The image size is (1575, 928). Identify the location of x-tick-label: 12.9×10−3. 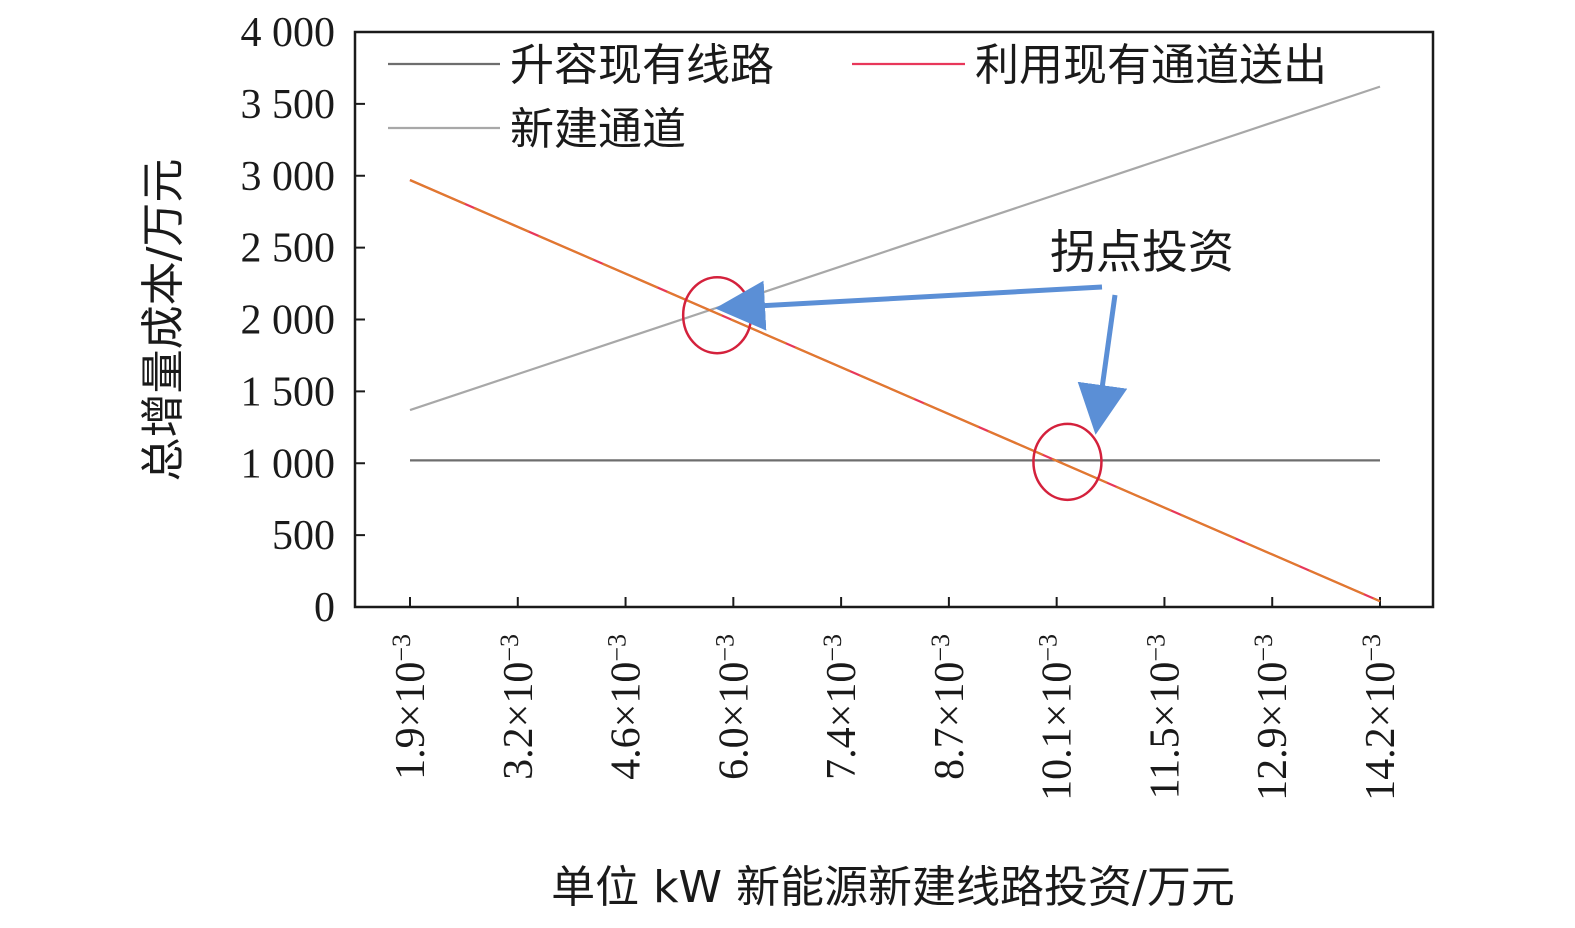
(1272, 717).